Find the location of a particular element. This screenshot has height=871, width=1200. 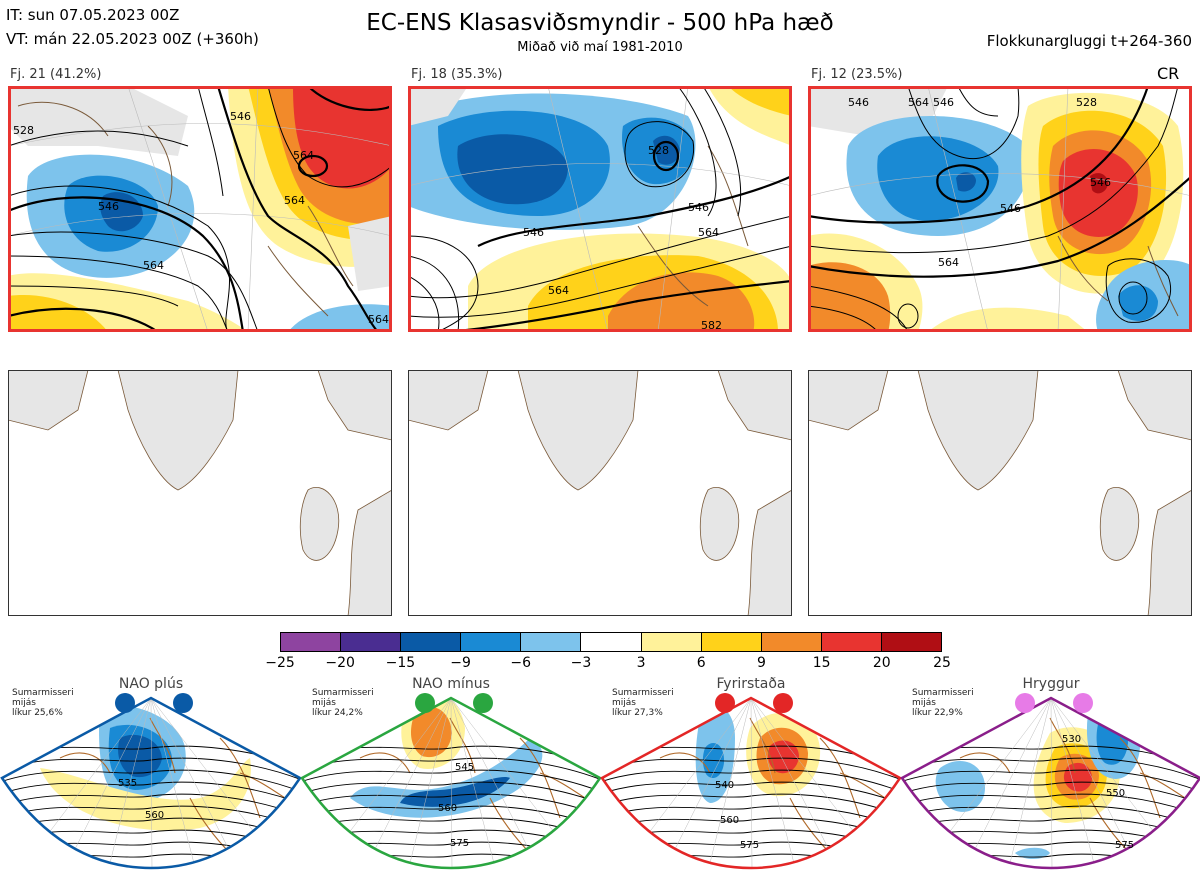

regime-info: Sumarmisseri mijás líkur 24,2% is located at coordinates (343, 703).